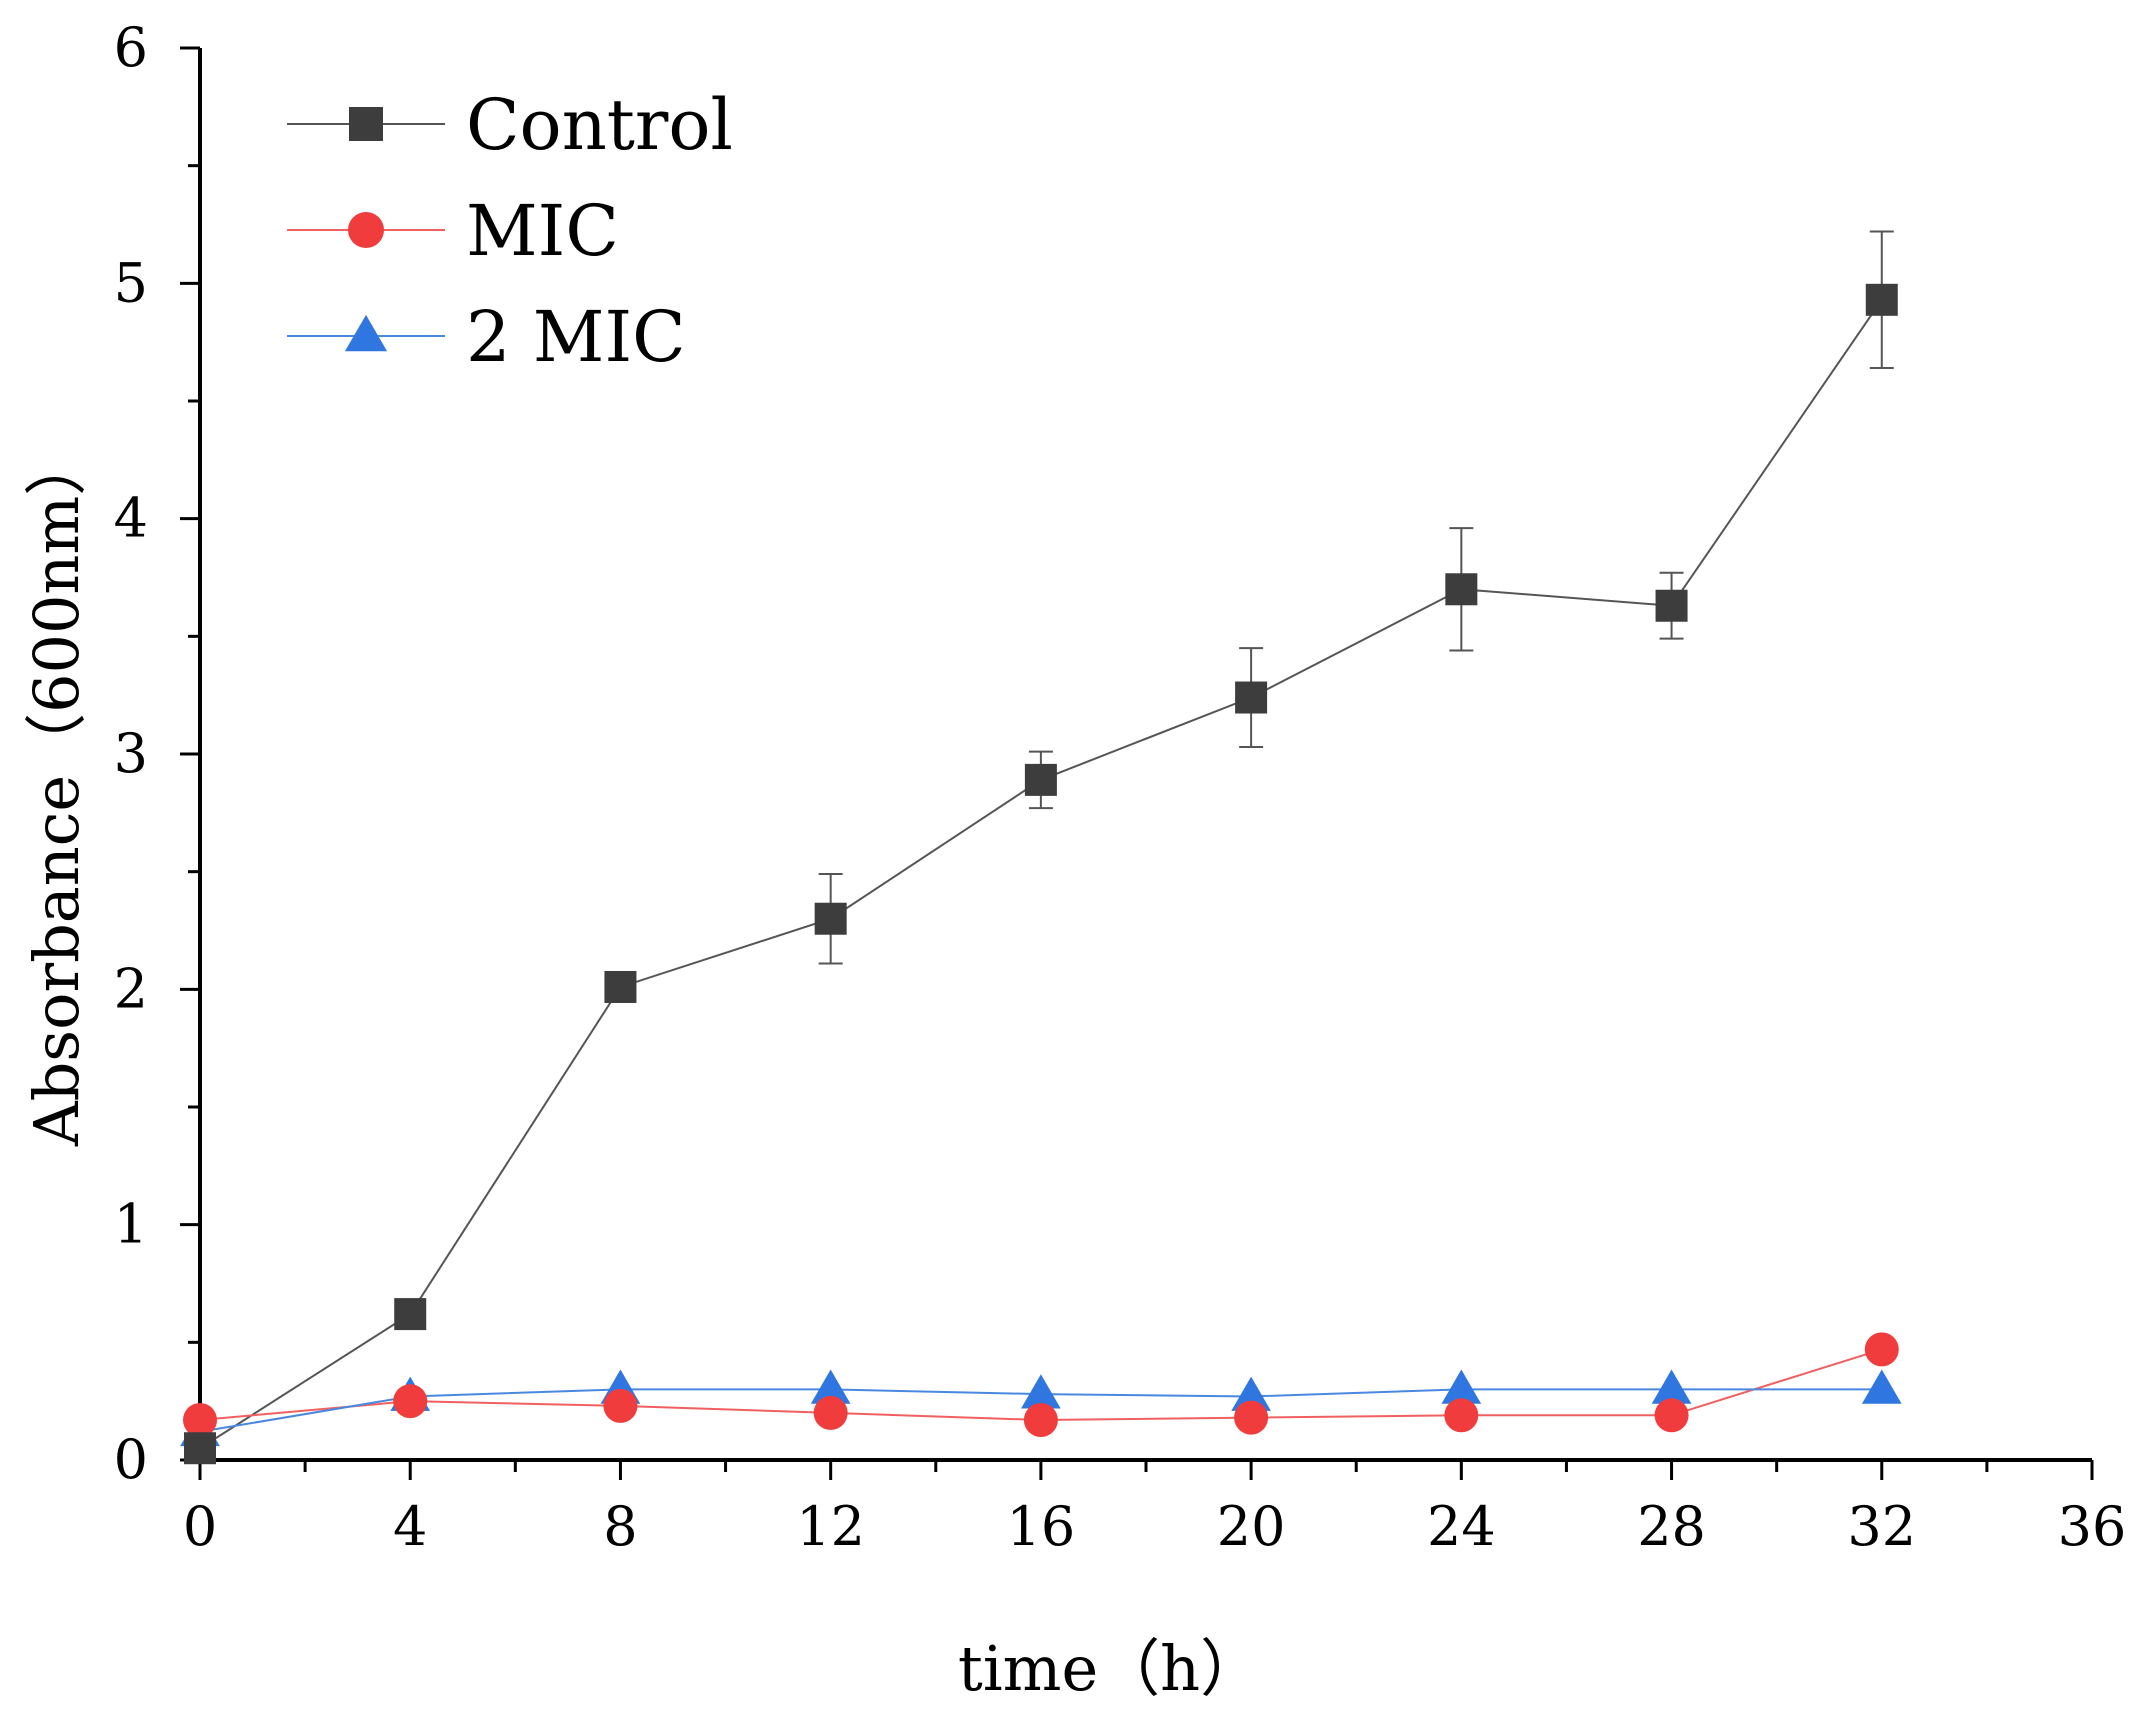 Image resolution: width=2135 pixels, height=1709 pixels. I want to click on x-tick-label: 32, so click(1881, 1526).